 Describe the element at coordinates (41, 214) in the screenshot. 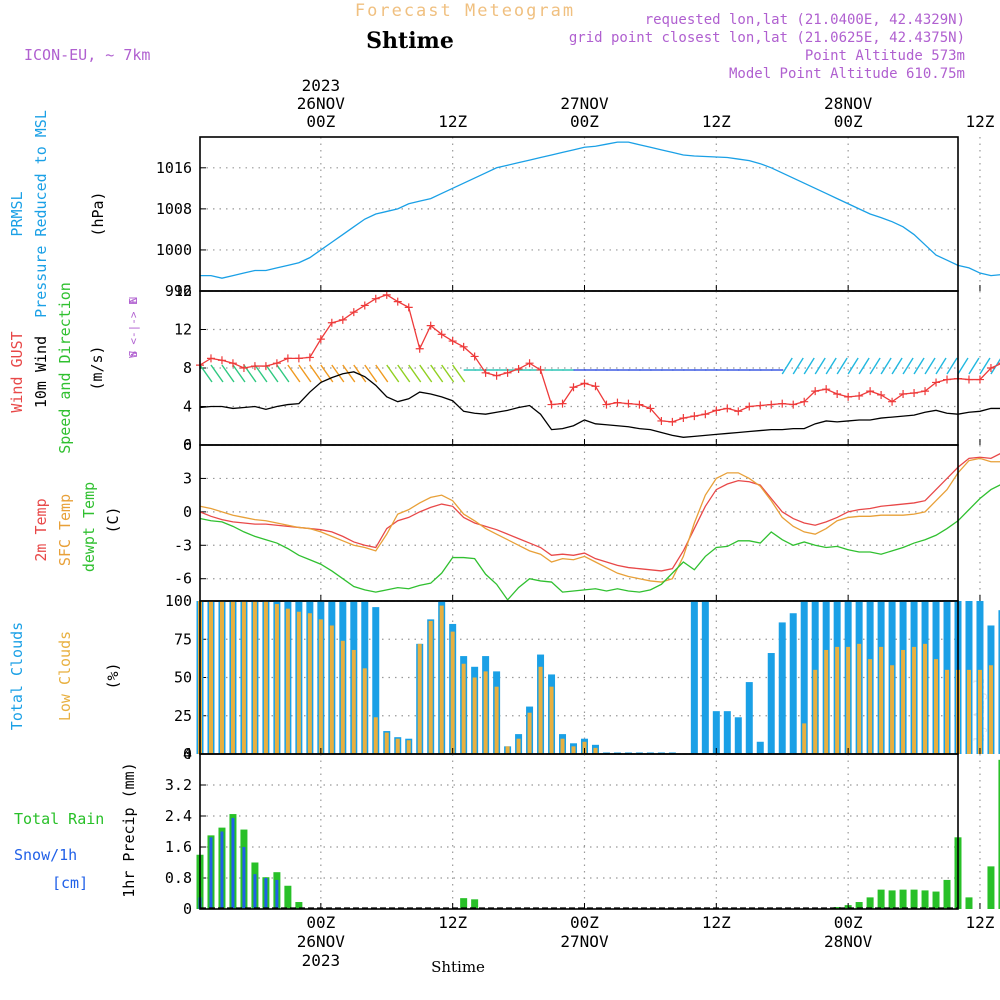

I see `pressure-label-2: Pressure Reduced to MSL` at that location.